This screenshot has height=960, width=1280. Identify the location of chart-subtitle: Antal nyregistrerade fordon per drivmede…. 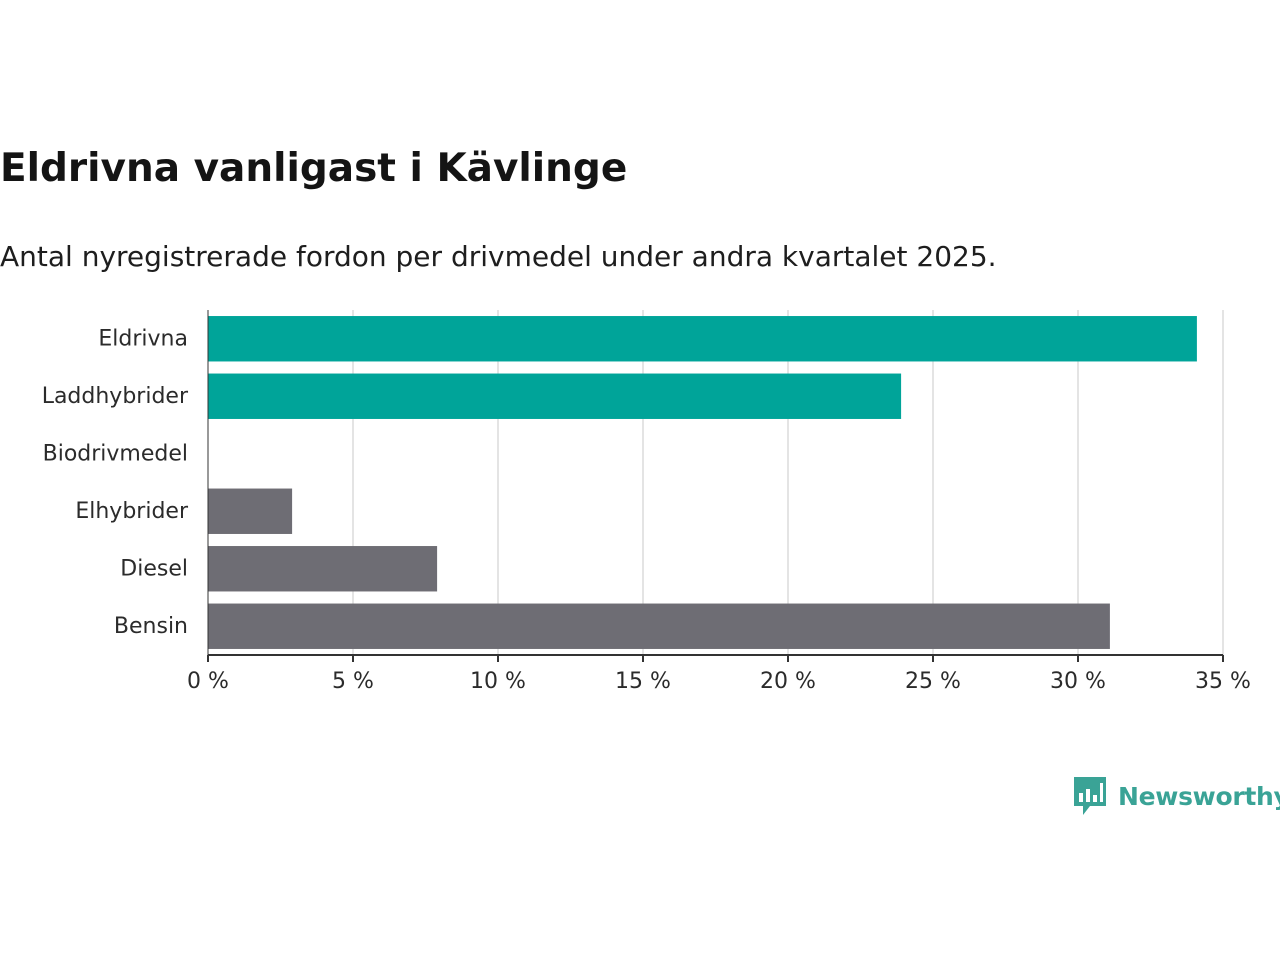
(498, 256).